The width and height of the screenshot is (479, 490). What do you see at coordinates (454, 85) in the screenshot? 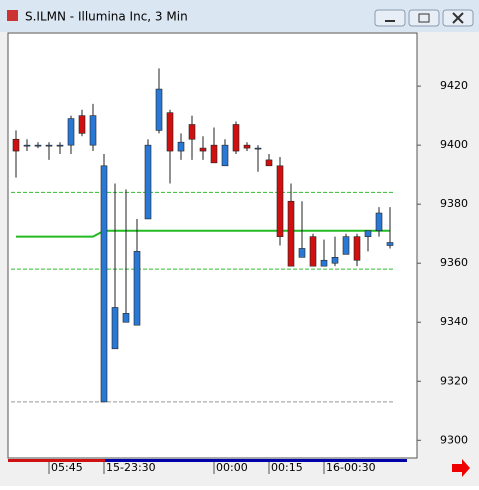
I see `y-tick-label: 9420` at bounding box center [454, 85].